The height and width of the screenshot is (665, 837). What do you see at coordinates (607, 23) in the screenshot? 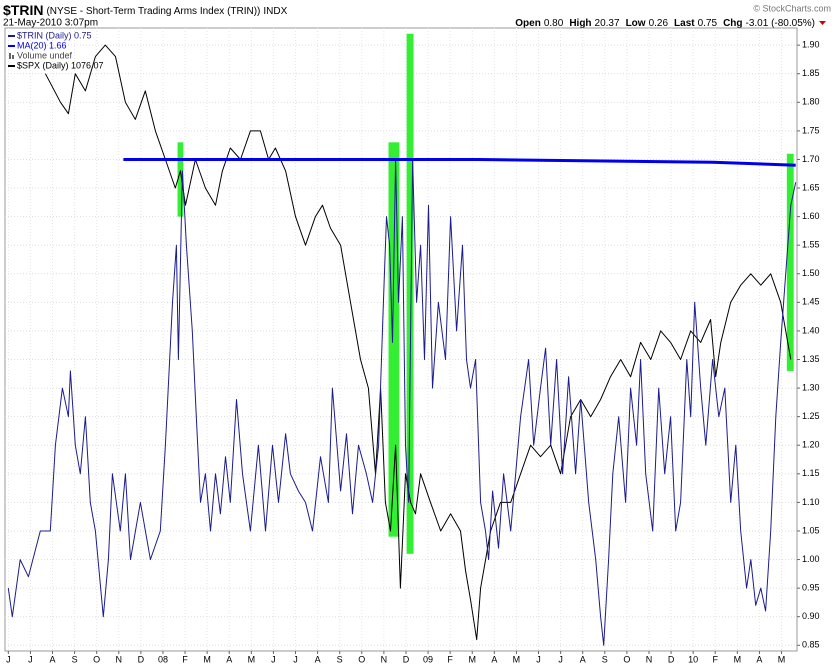
I see `quote-value: 20.37` at bounding box center [607, 23].